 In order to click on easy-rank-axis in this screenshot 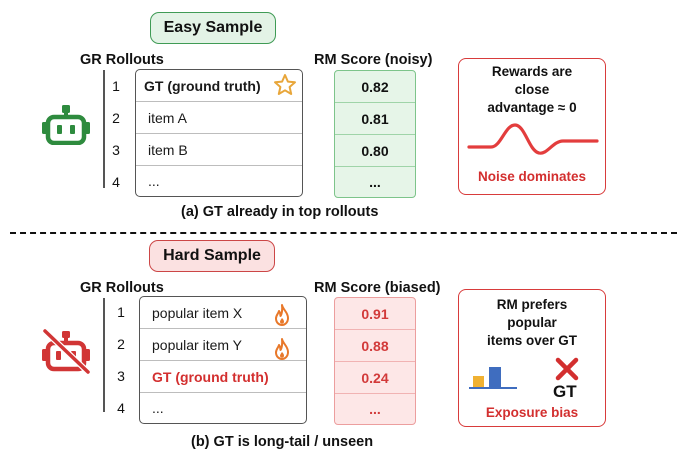, I will do `click(104, 129)`.